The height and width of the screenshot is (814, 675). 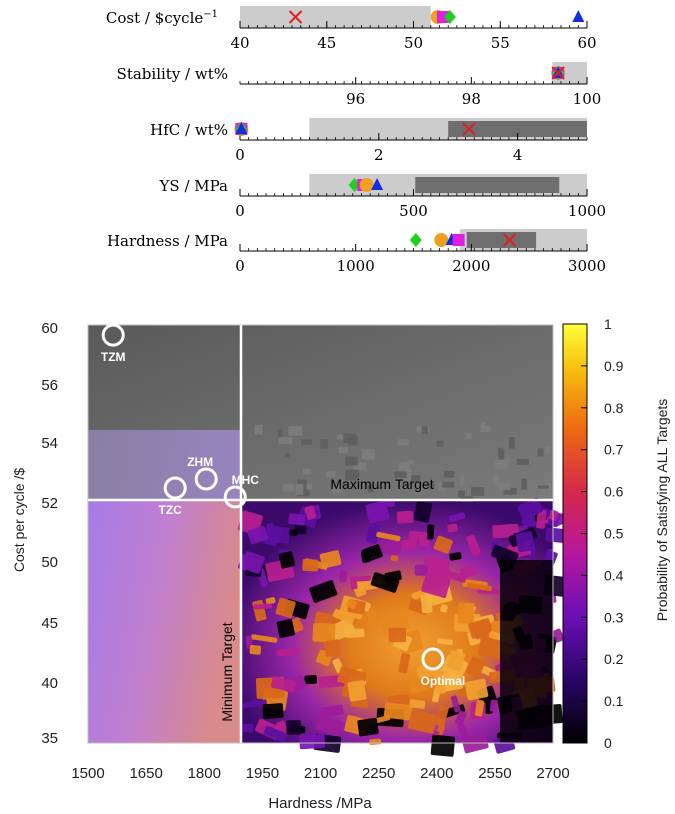 I want to click on strip-tick-label: 2000, so click(x=471, y=266).